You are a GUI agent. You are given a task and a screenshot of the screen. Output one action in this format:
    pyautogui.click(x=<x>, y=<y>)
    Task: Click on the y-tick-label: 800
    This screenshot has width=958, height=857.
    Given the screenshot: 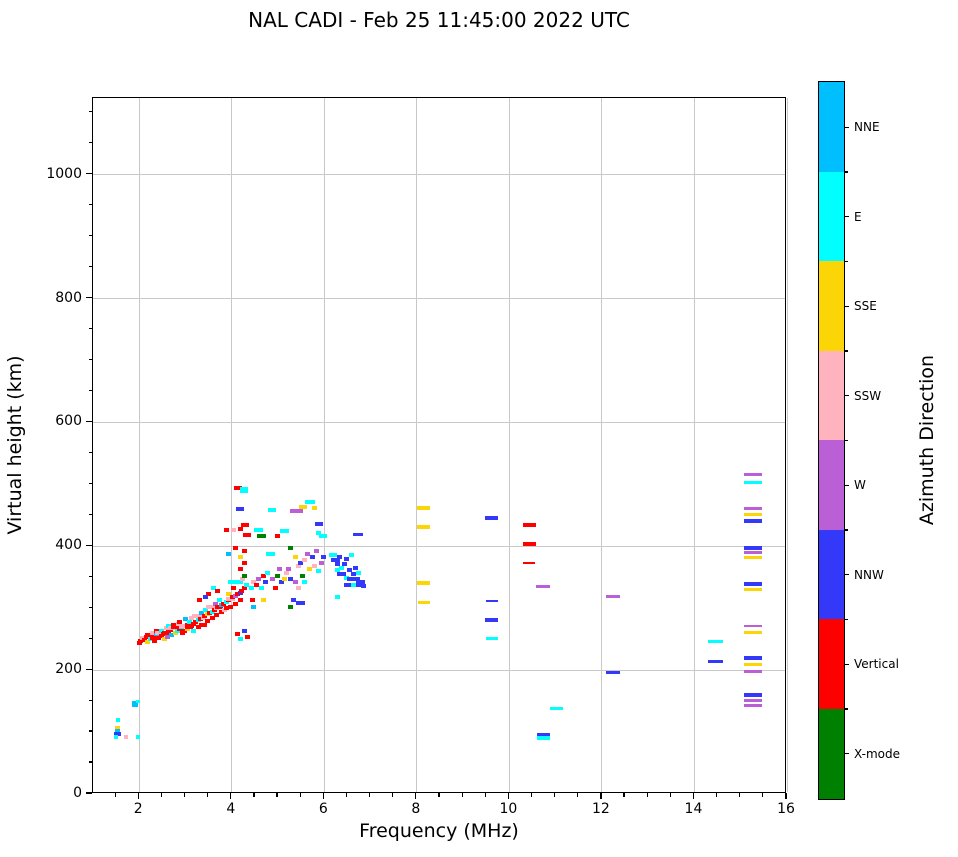 What is the action you would take?
    pyautogui.click(x=68, y=297)
    